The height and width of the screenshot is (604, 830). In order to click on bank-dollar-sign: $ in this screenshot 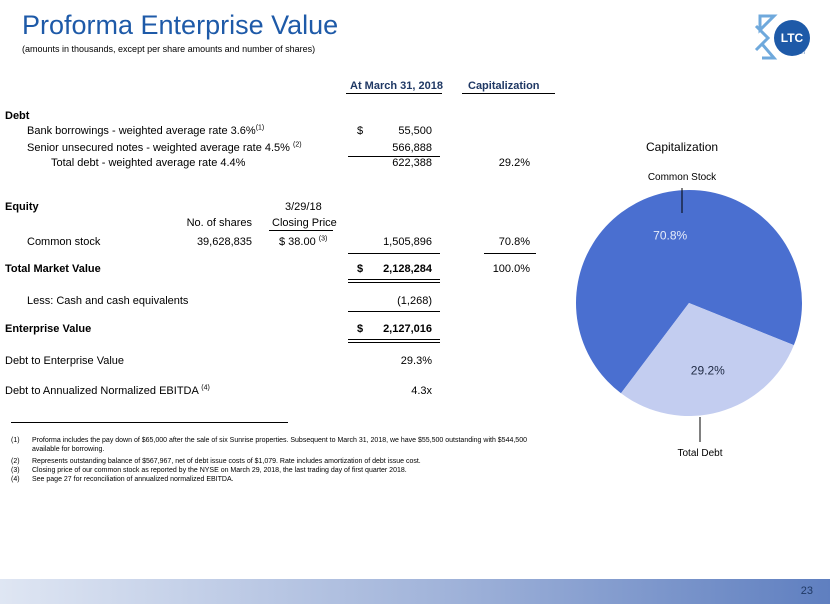, I will do `click(360, 131)`.